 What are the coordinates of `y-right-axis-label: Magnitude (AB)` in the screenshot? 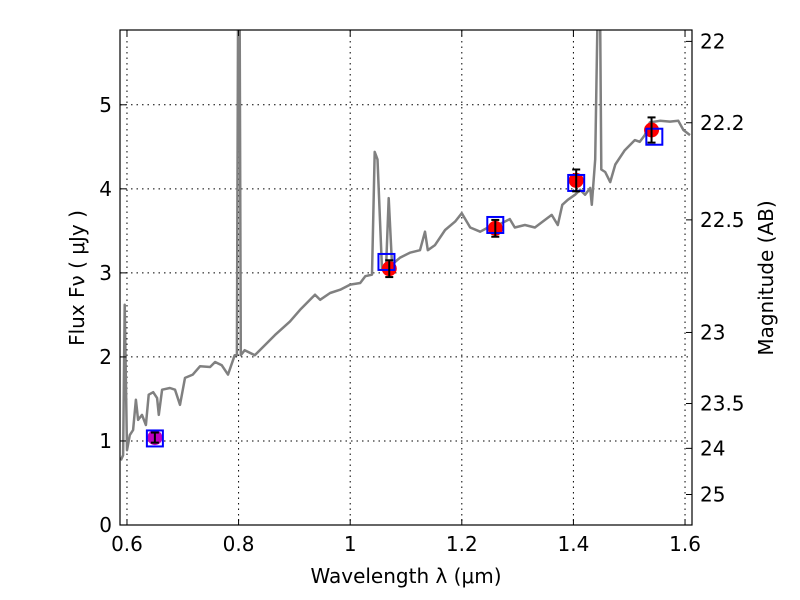 It's located at (766, 277).